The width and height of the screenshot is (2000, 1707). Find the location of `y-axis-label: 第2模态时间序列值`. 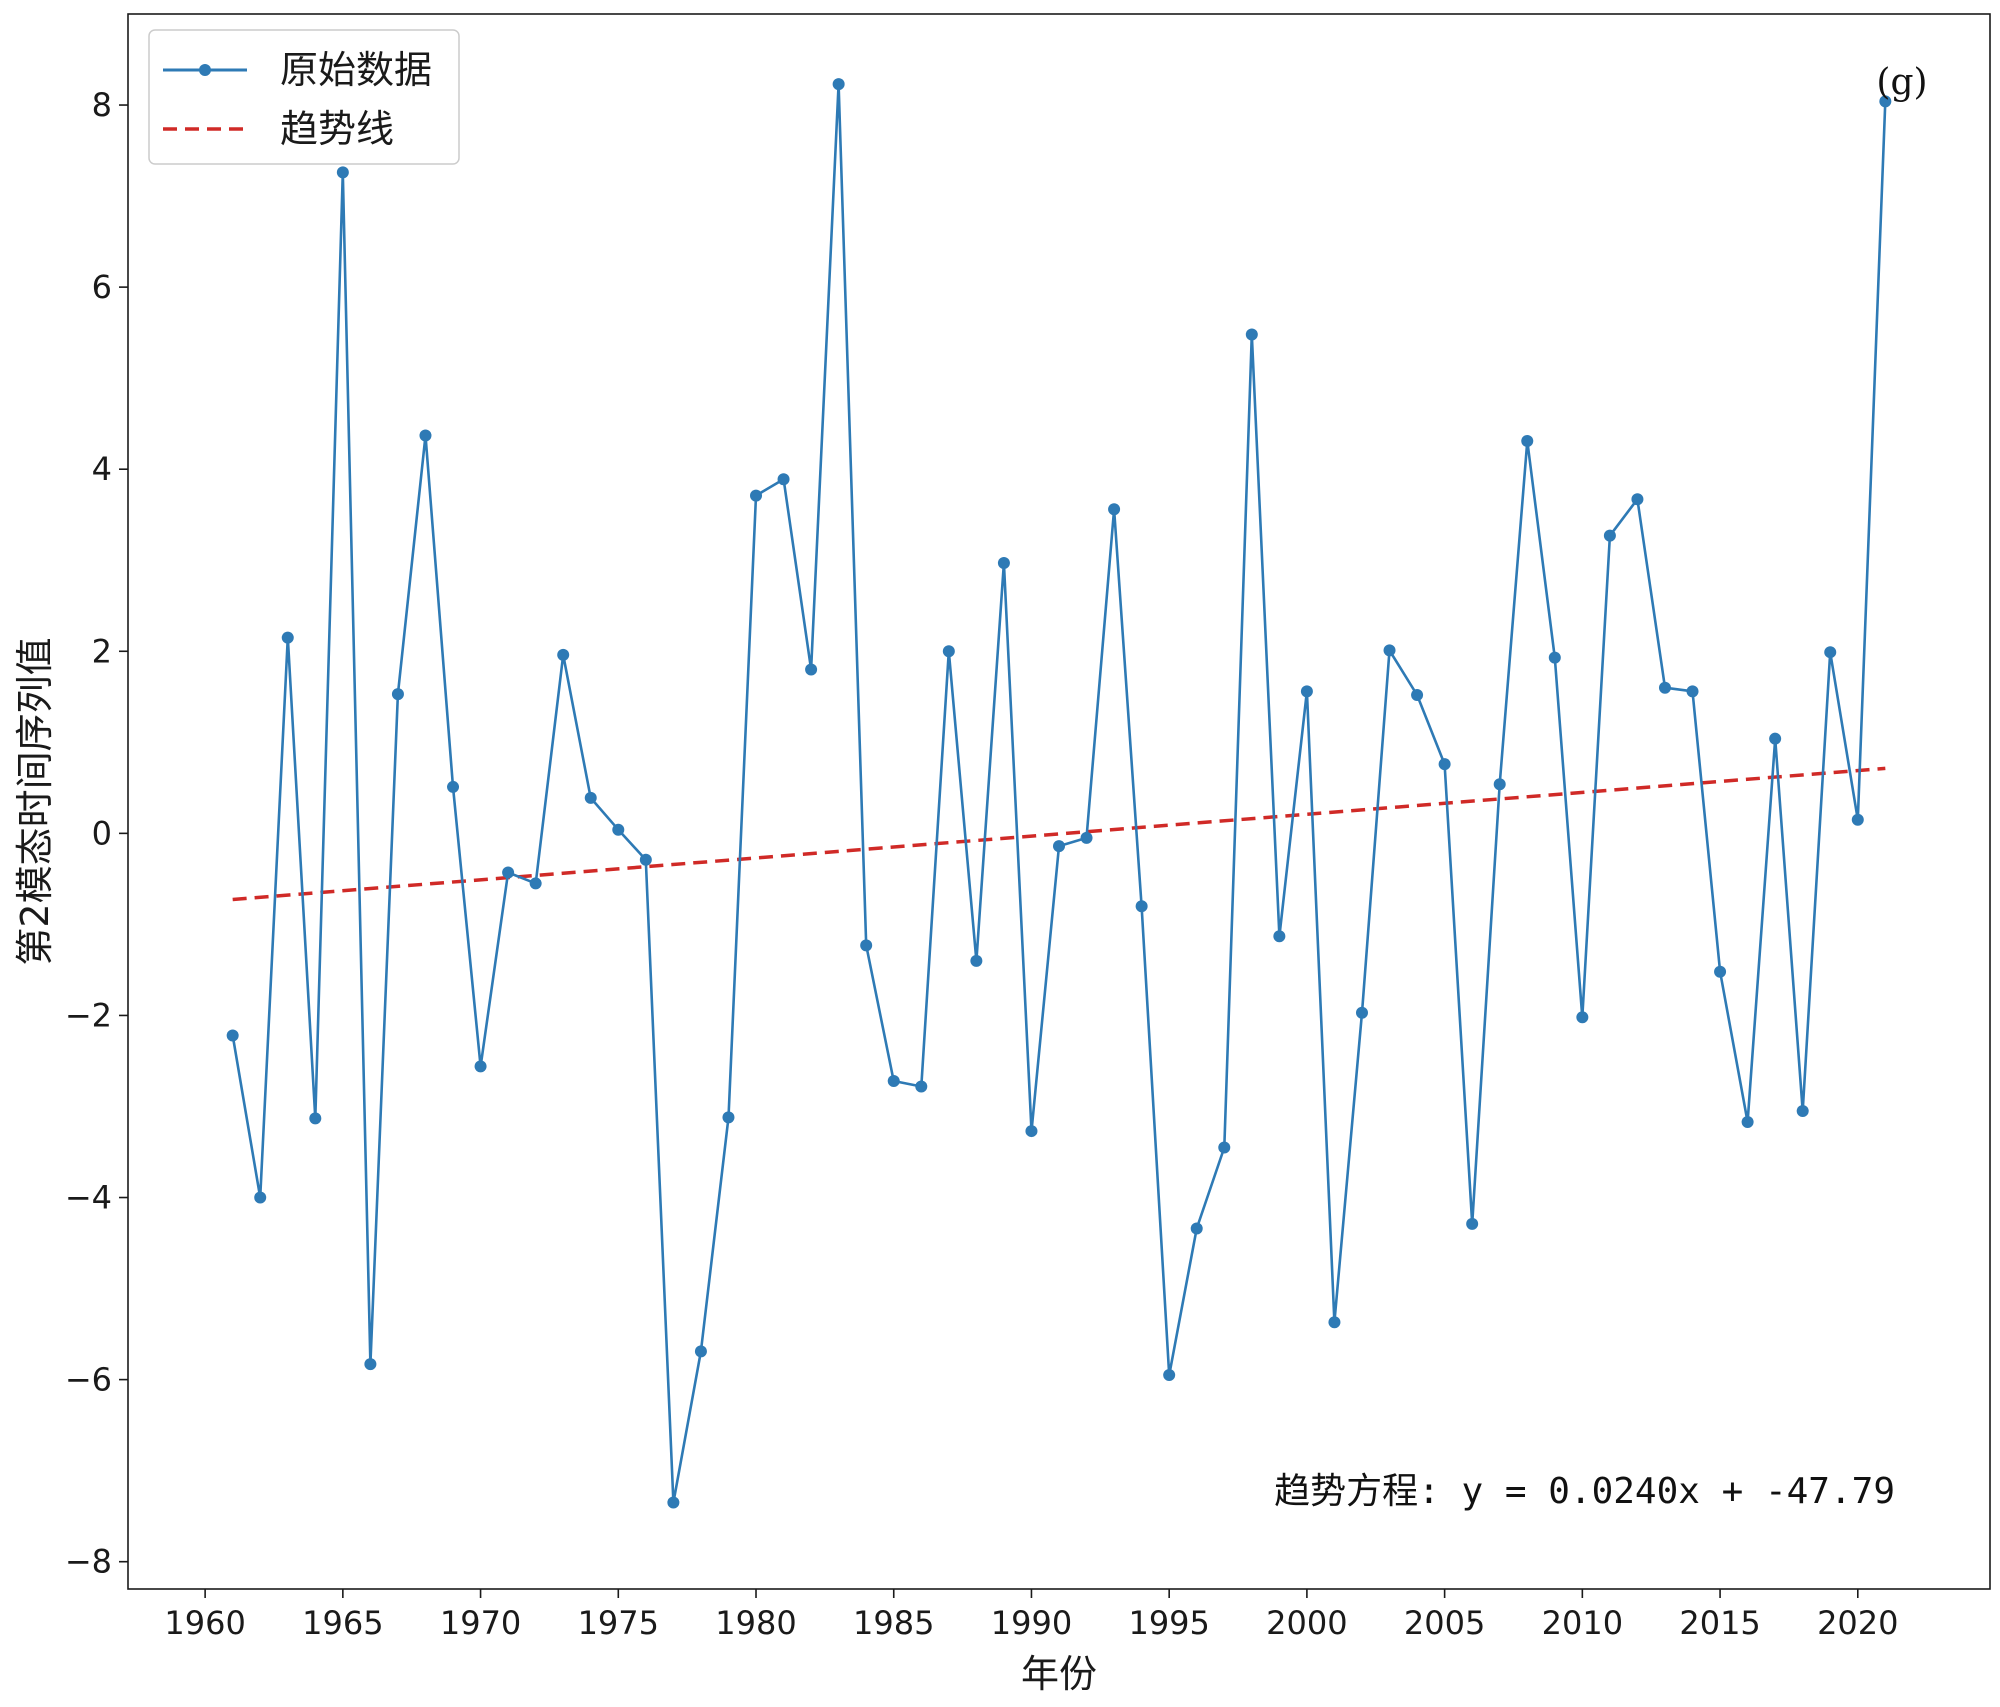

y-axis-label: 第2模态时间序列值 is located at coordinates (35, 801).